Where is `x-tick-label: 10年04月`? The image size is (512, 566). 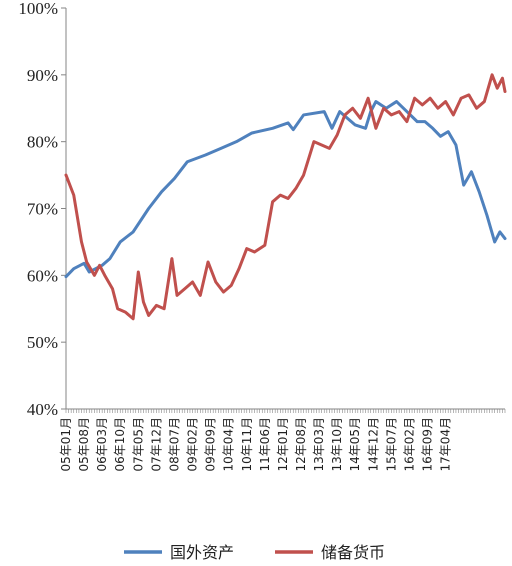 x-tick-label: 10年04月 is located at coordinates (229, 444).